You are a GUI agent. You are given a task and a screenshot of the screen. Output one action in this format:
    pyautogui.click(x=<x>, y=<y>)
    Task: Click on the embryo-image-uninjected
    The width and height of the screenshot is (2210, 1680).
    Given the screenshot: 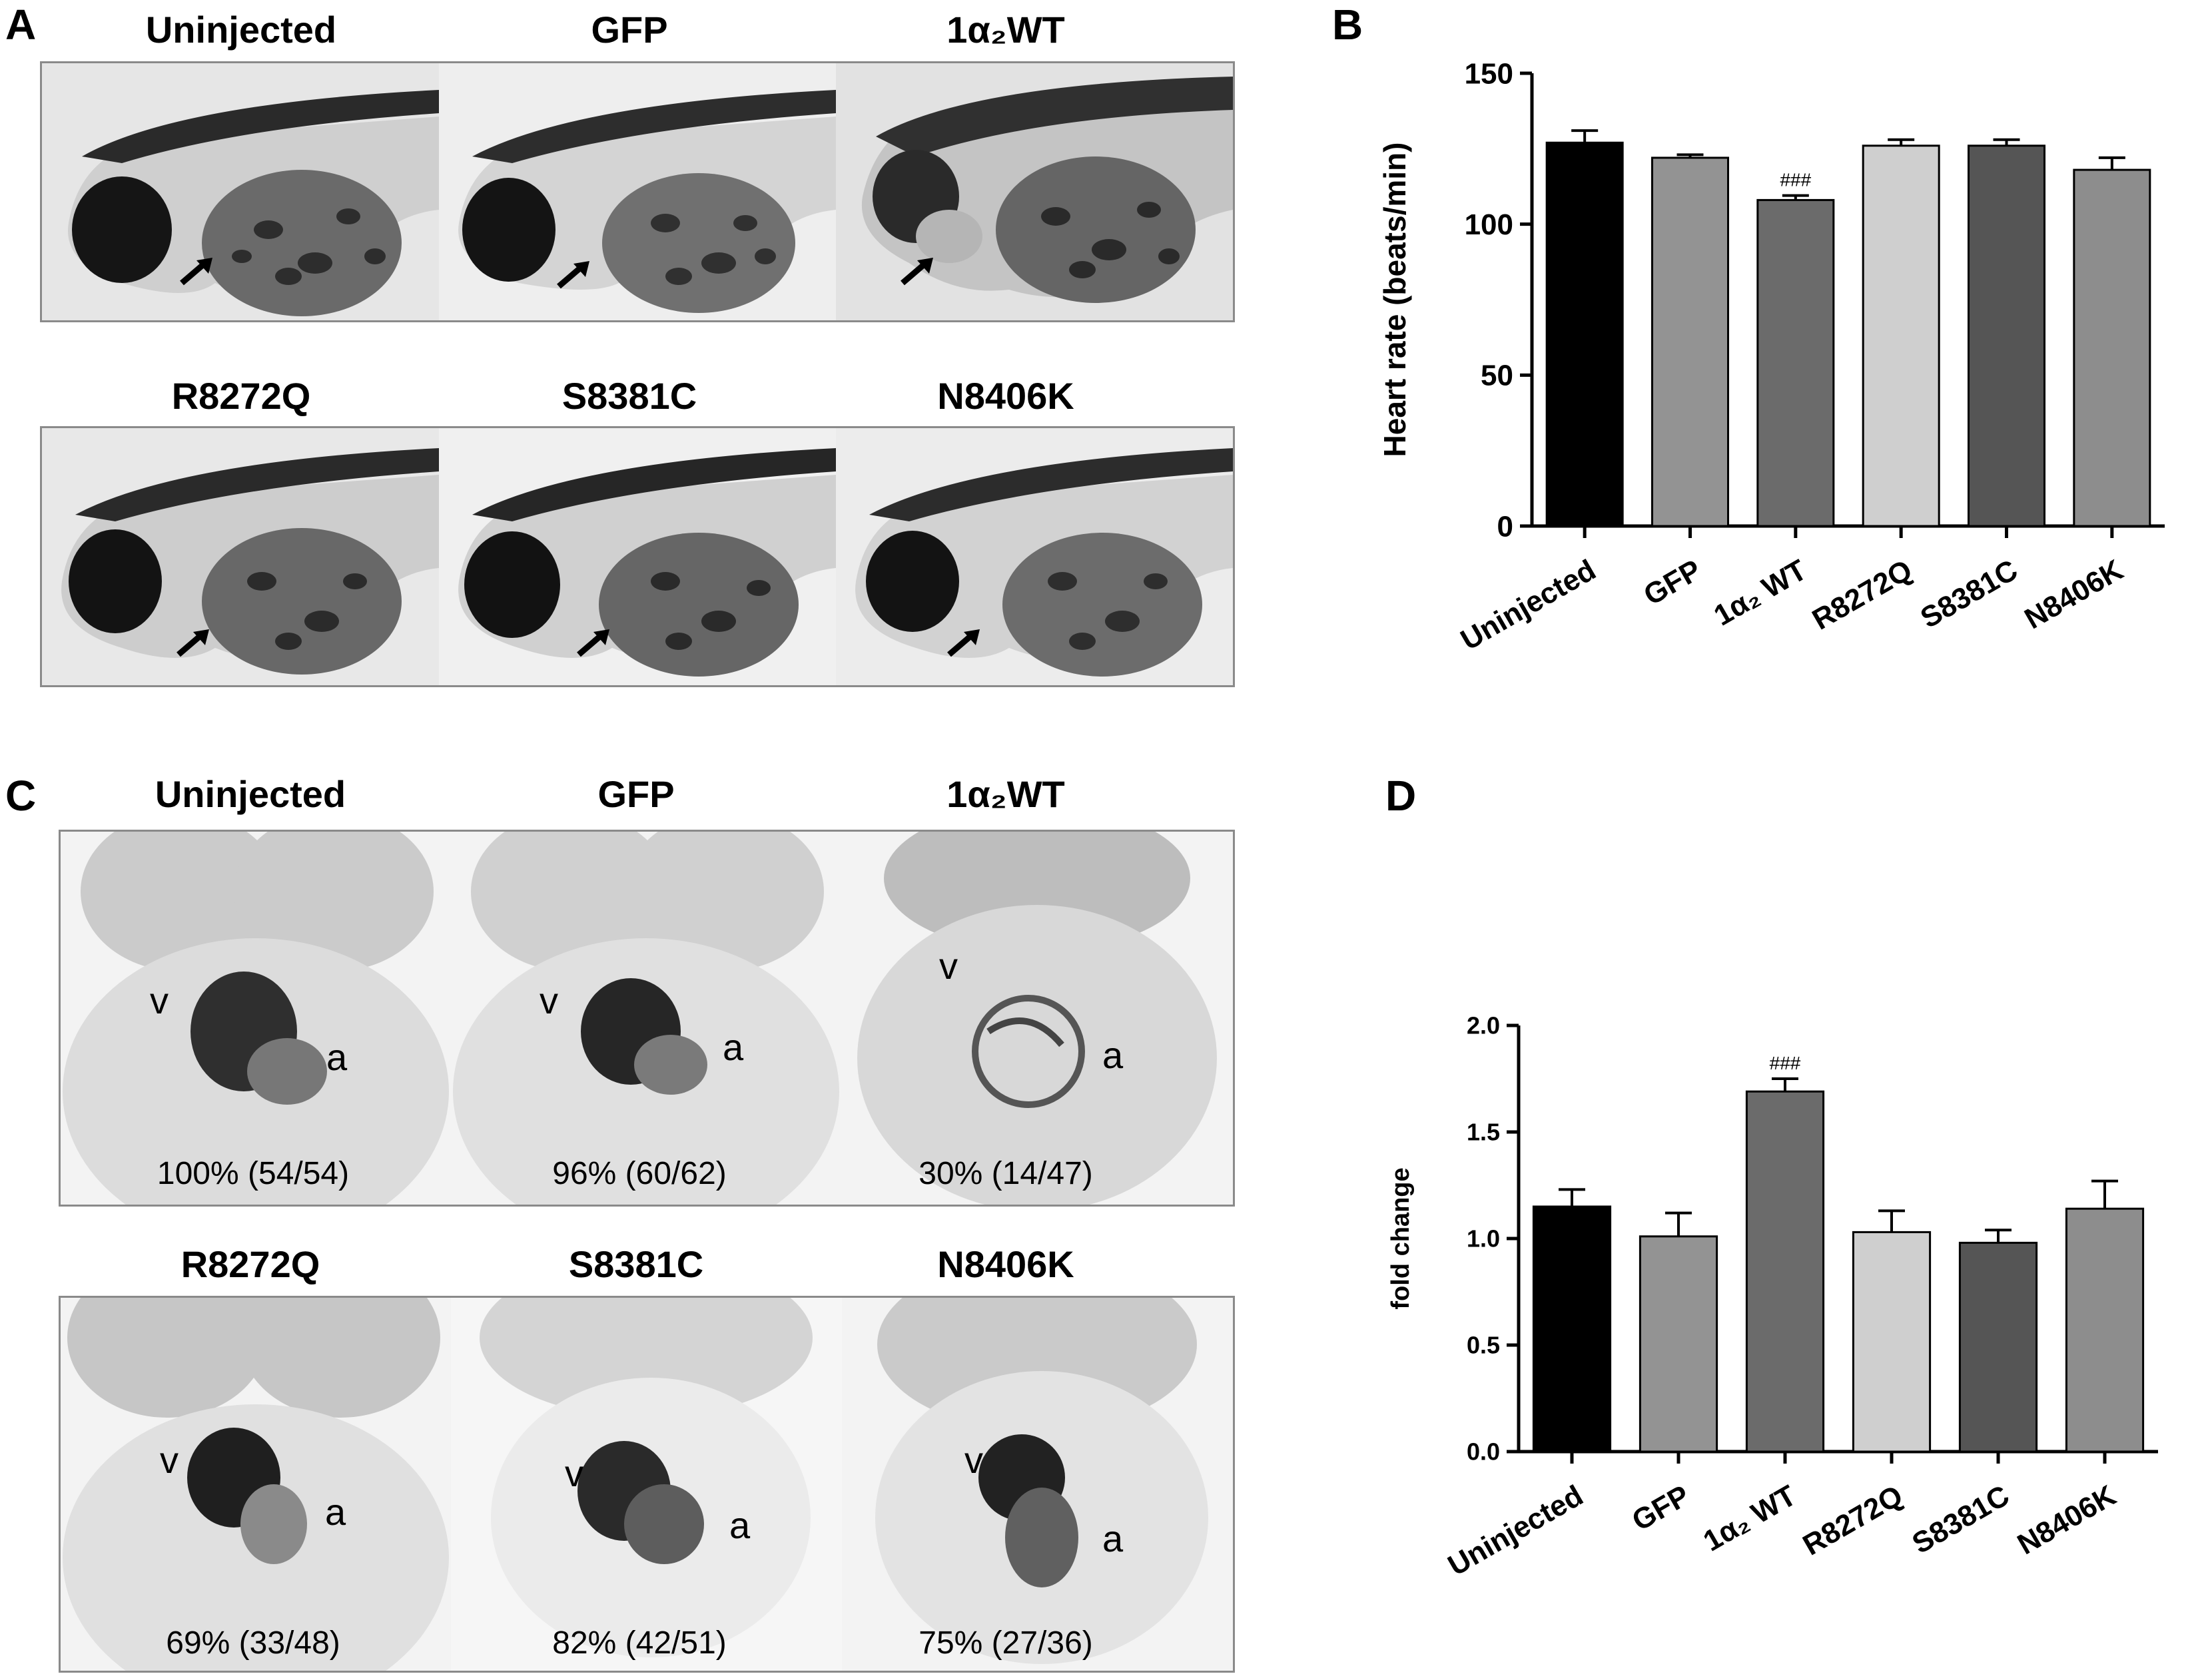 What is the action you would take?
    pyautogui.click(x=240, y=192)
    